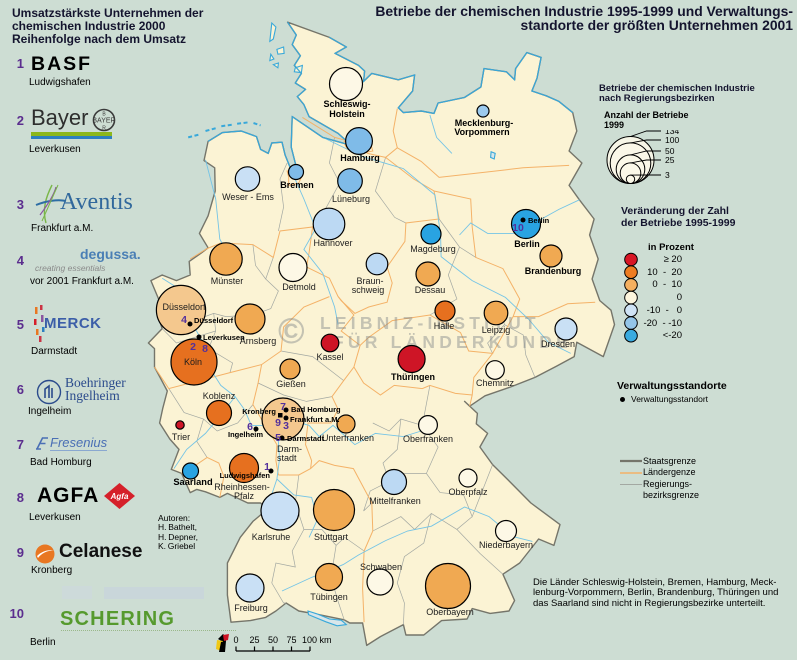 Image resolution: width=797 pixels, height=660 pixels. What do you see at coordinates (224, 337) in the screenshot?
I see `svg-text: Leverkusen` at bounding box center [224, 337].